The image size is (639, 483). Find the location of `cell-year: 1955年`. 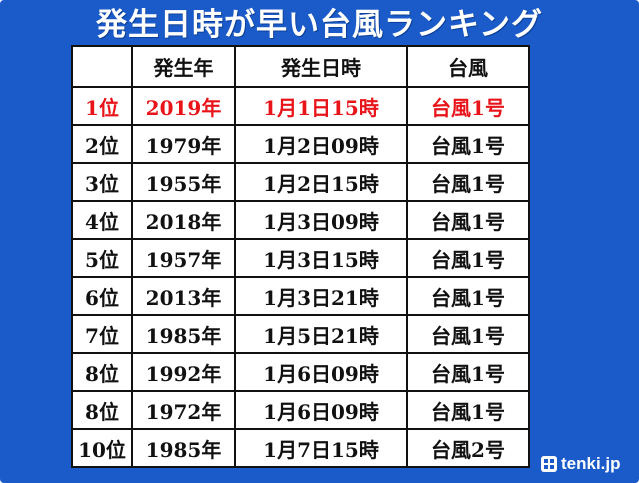

cell-year: 1955年 is located at coordinates (183, 182).